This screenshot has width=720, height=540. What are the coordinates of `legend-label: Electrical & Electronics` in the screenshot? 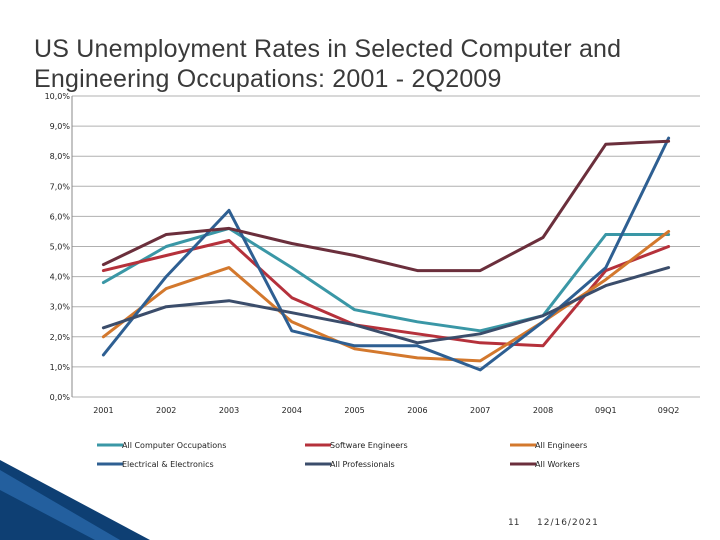 It's located at (168, 464).